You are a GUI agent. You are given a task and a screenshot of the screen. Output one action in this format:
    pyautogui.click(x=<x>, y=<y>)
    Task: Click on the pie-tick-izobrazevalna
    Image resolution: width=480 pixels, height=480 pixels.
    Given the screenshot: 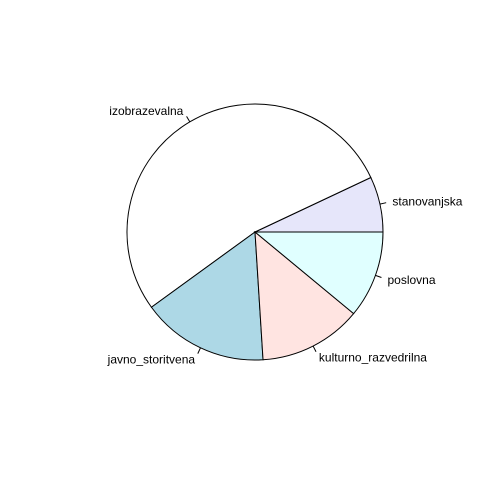 What is the action you would take?
    pyautogui.click(x=188, y=119)
    